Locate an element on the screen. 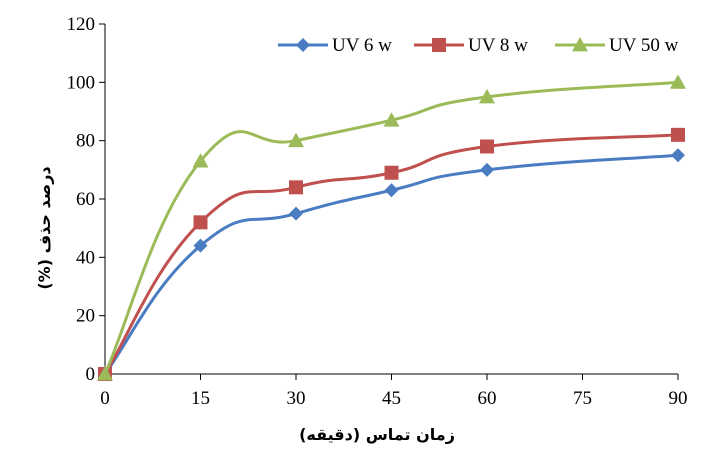 The image size is (708, 452). legend-label: UV 6 w is located at coordinates (362, 45).